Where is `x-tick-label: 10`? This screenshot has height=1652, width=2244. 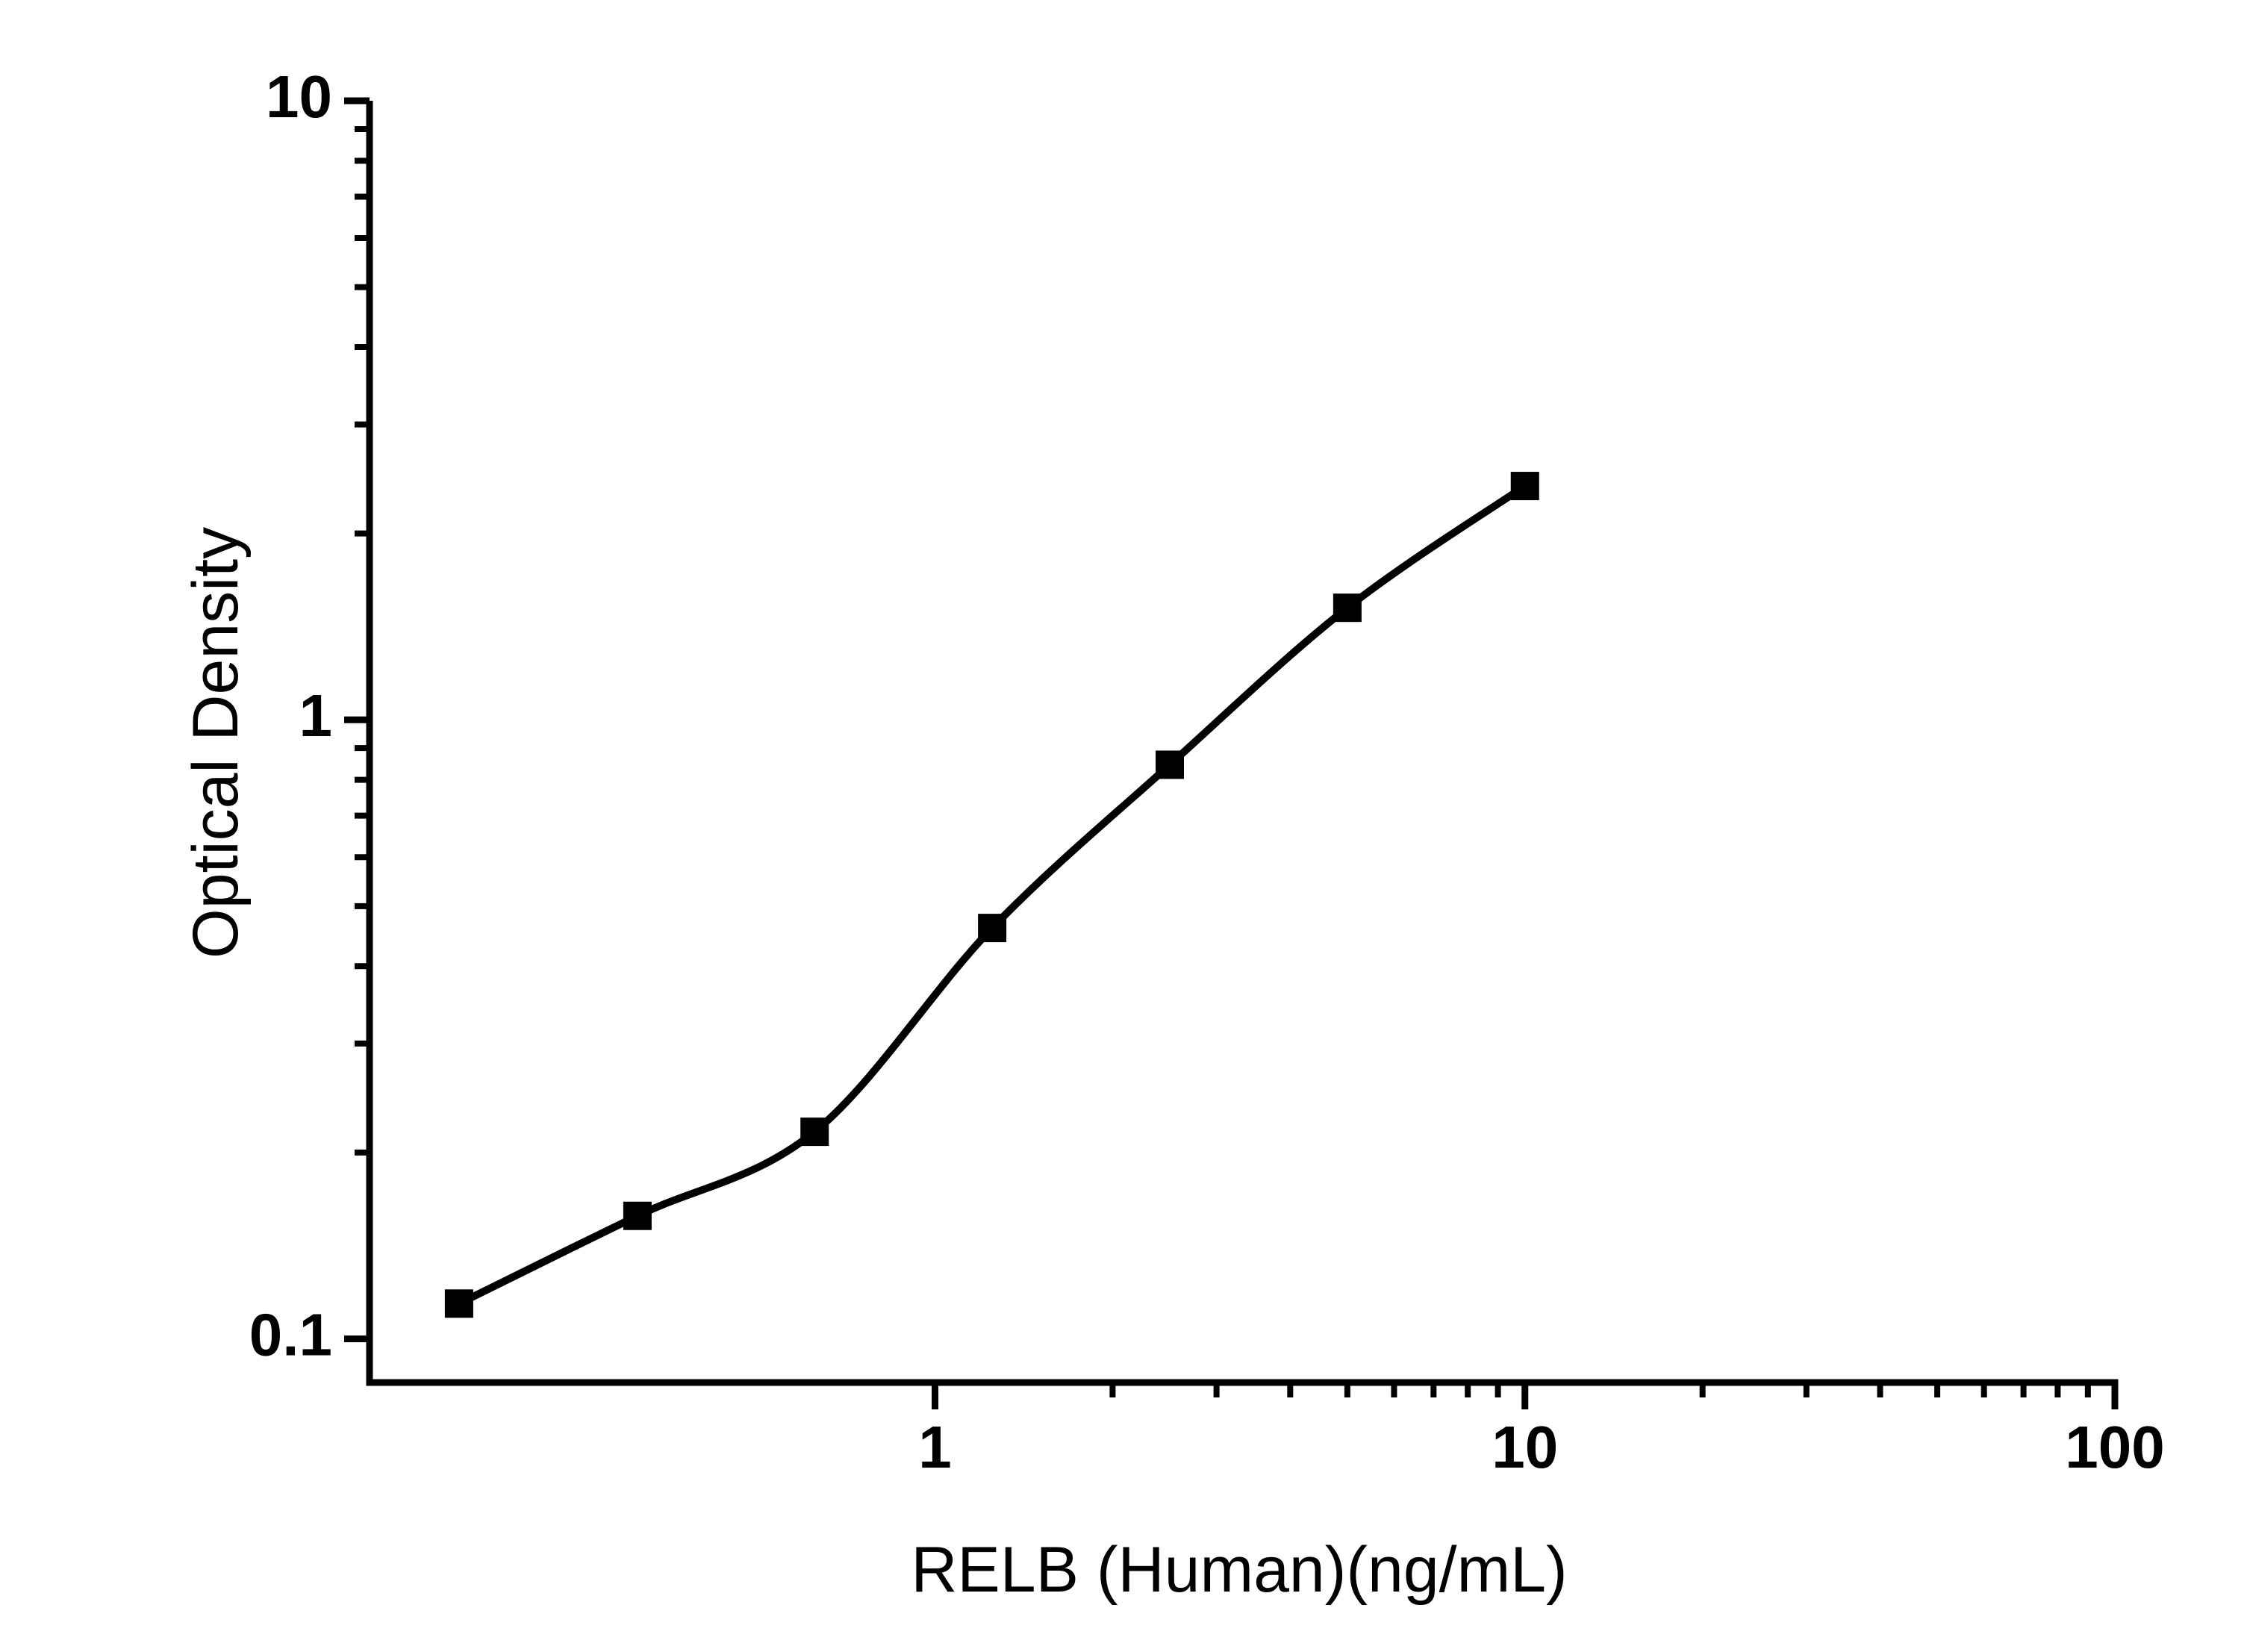 x-tick-label: 10 is located at coordinates (1525, 1447).